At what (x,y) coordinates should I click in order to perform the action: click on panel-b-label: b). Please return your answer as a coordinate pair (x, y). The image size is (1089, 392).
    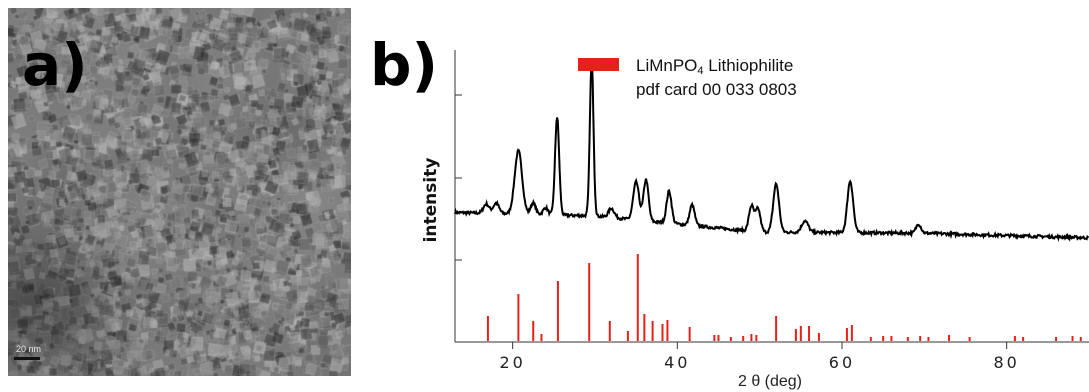
    Looking at the image, I should click on (404, 65).